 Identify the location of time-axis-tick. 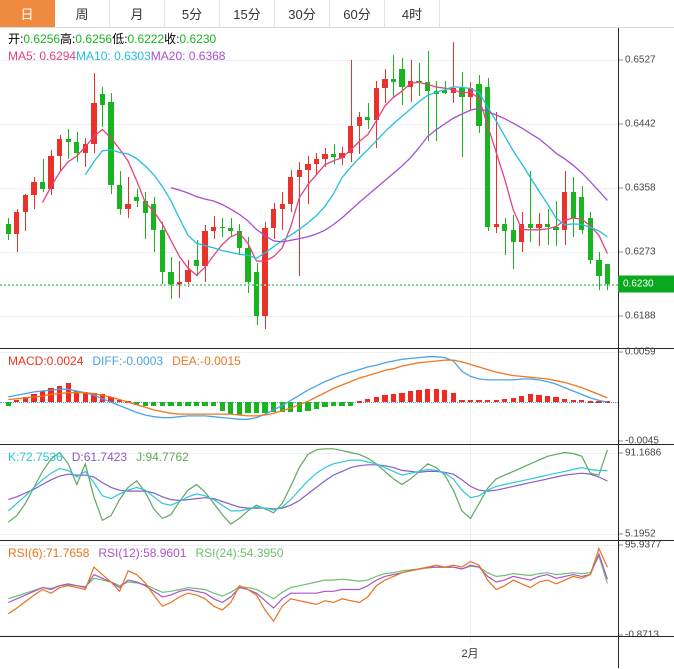
(470, 640).